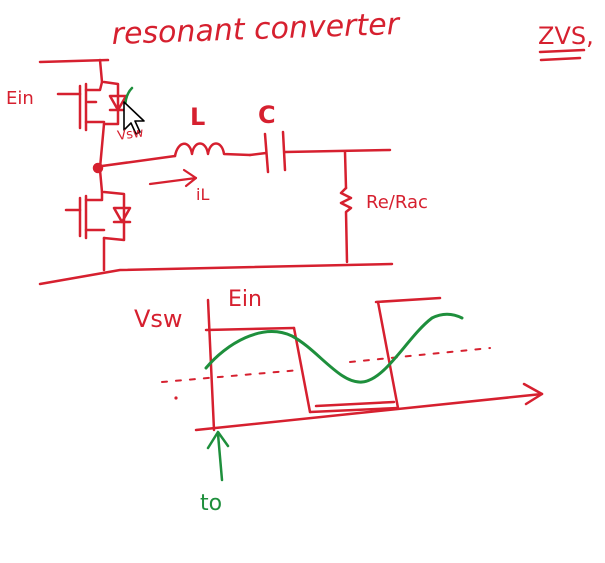  Describe the element at coordinates (173, 178) in the screenshot. I see `inductor-current-arrow` at that location.